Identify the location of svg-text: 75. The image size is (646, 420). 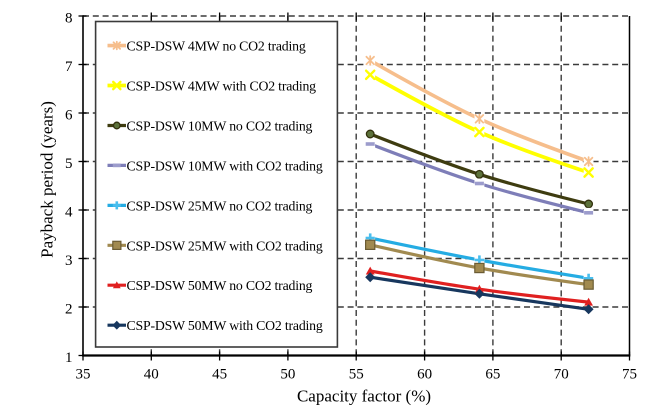
(629, 375).